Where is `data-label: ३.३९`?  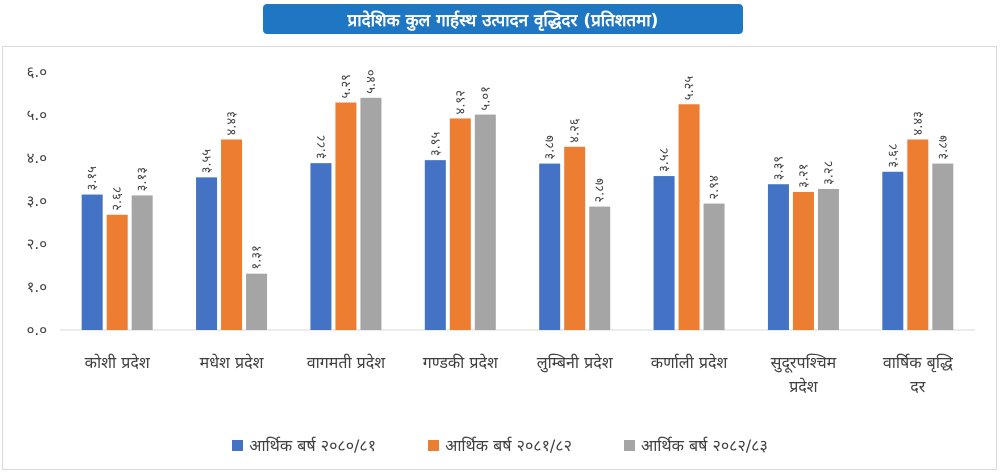
data-label: ३.३९ is located at coordinates (778, 168).